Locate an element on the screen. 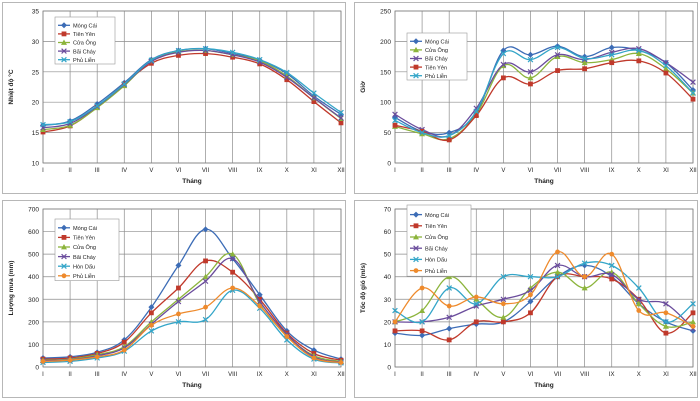 This screenshot has height=401, width=700. y-tick-label: 60 is located at coordinates (388, 232).